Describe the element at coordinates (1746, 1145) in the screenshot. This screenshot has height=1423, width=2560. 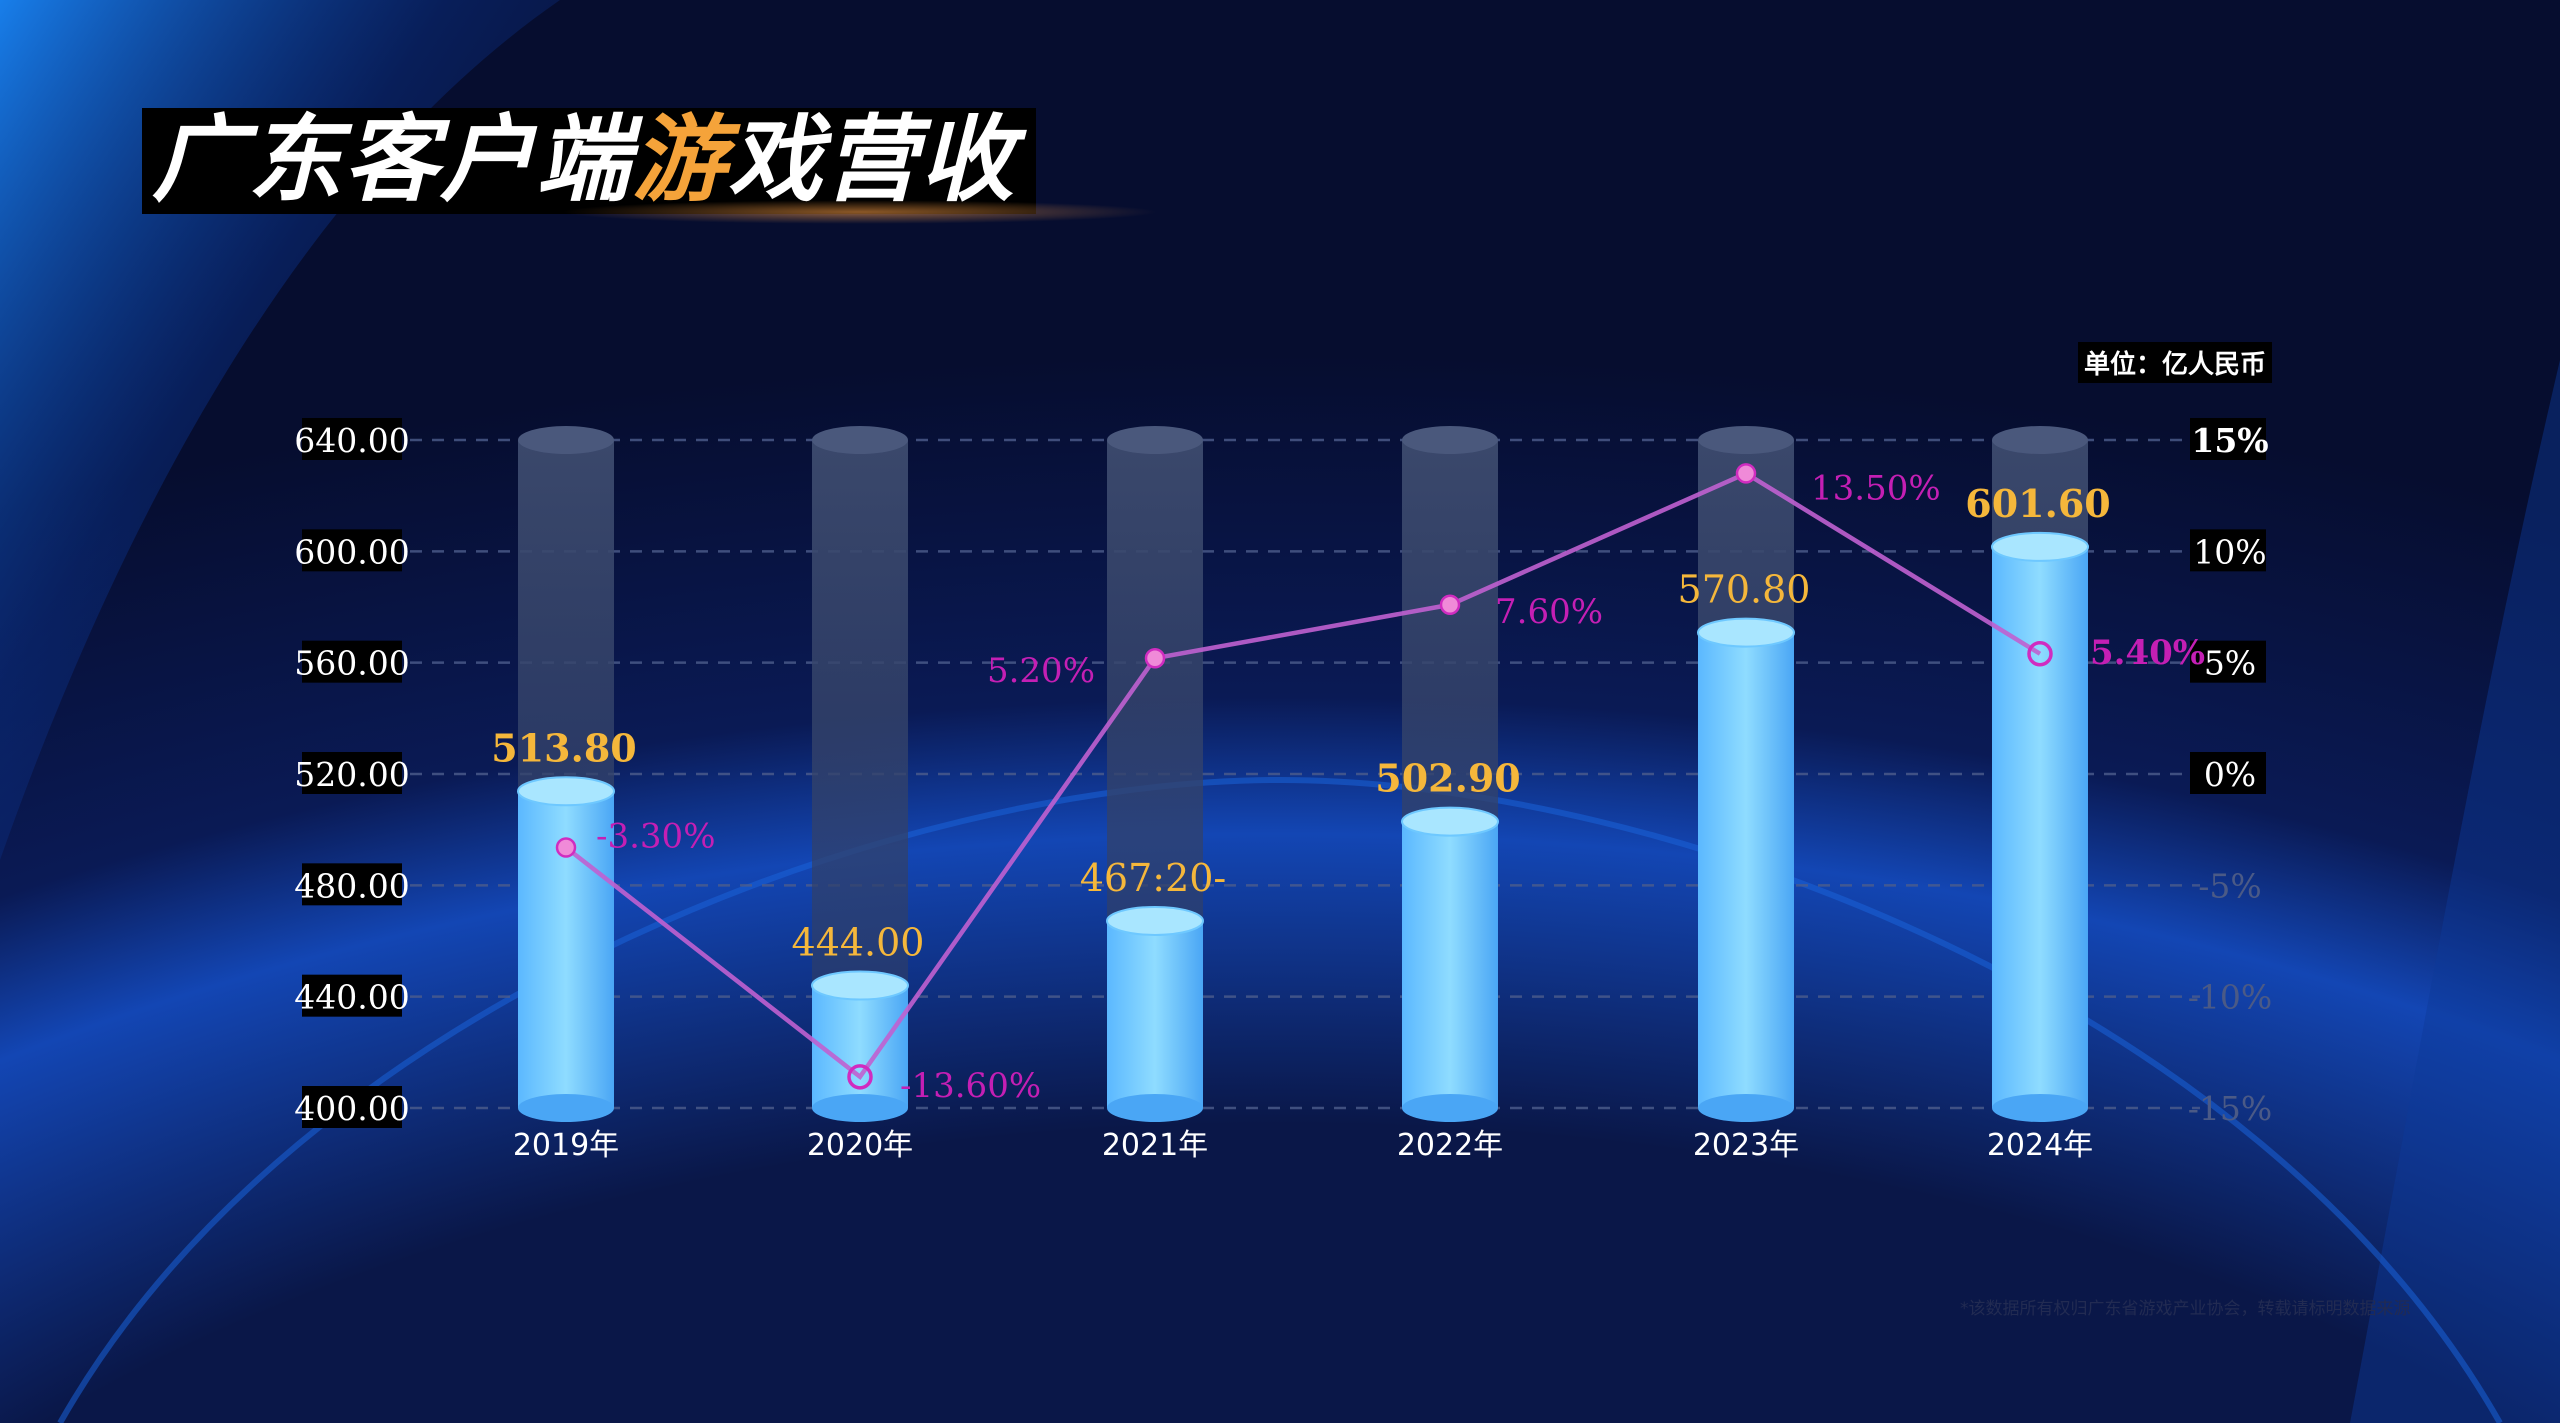
I see `xtick-label: 2023年` at that location.